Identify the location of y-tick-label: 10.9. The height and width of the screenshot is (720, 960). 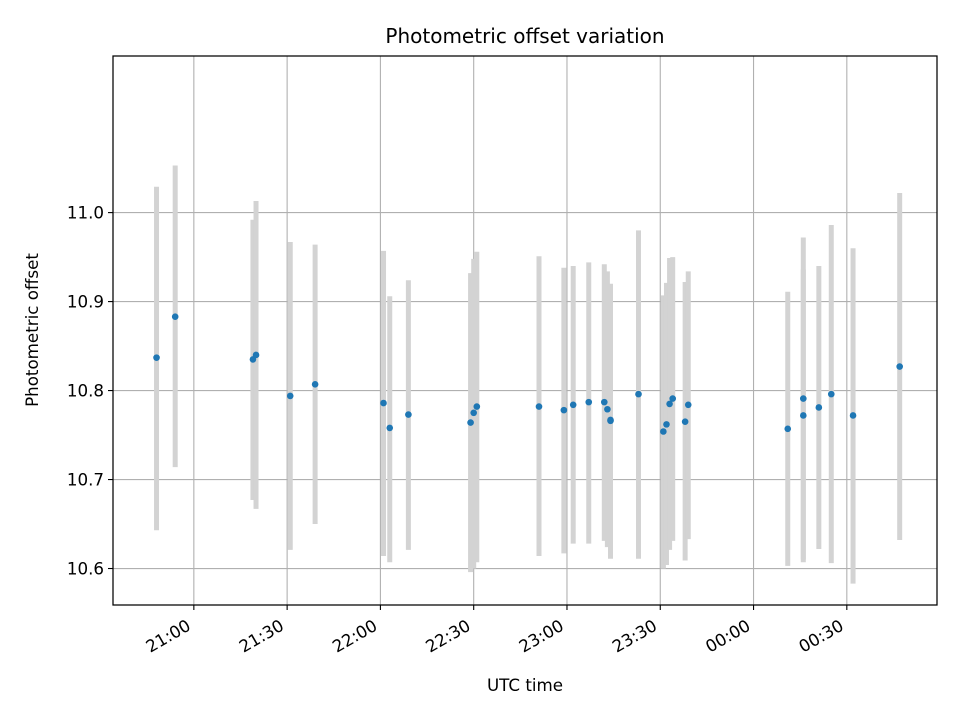
(85, 302).